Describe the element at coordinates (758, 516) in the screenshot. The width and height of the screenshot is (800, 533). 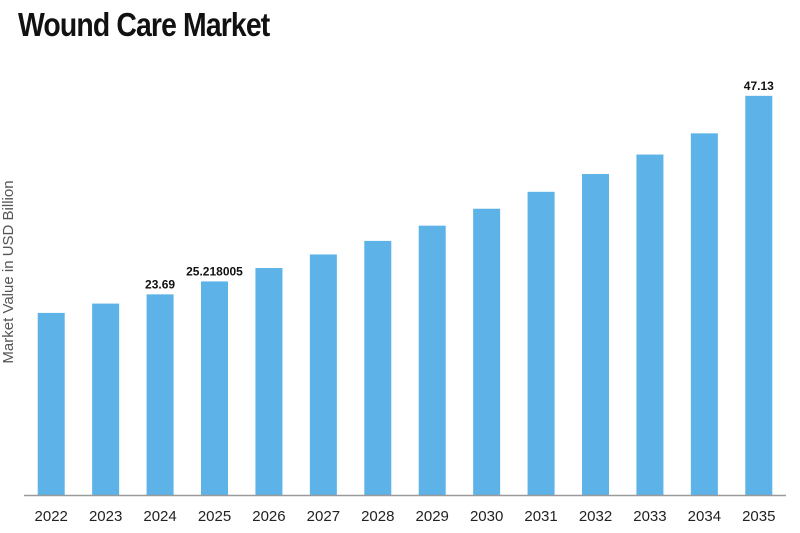
I see `x-tick-label-2035: 2035` at that location.